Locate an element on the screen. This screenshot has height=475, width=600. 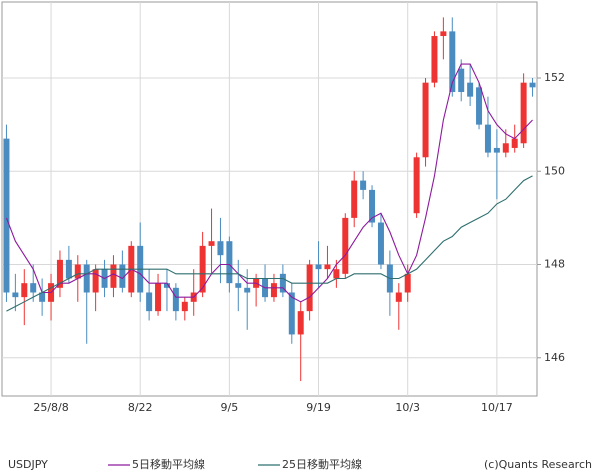
y-tick-label: 152 is located at coordinates (554, 77).